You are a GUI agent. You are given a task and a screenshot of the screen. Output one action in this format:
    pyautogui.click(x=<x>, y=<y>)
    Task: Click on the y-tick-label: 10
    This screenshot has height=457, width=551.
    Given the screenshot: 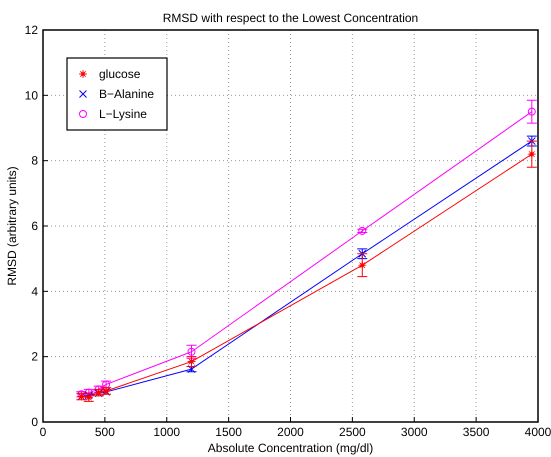 What is the action you would take?
    pyautogui.click(x=31, y=95)
    